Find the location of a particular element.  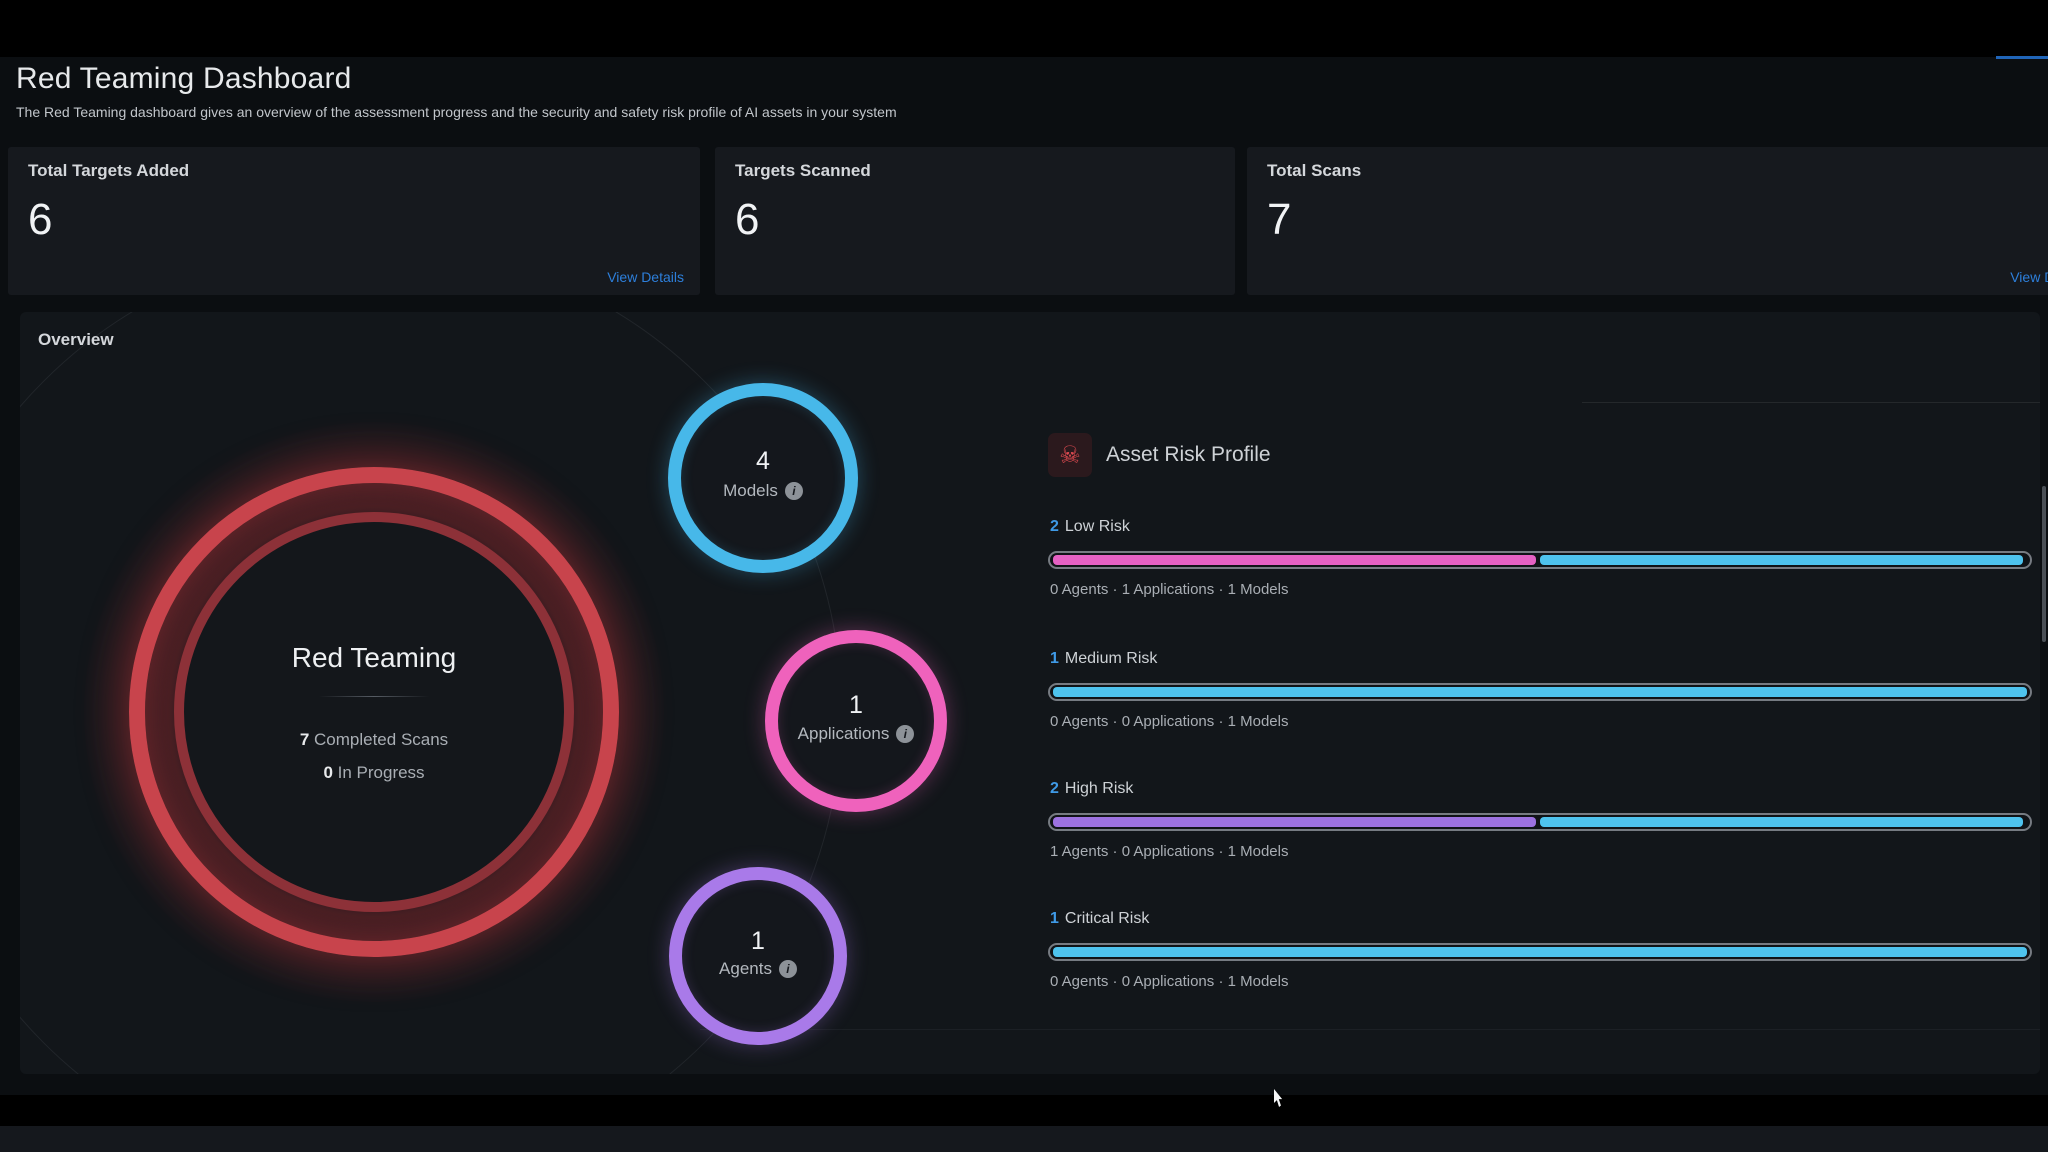

skull-crossbones-icon: ☠ is located at coordinates (1070, 455).